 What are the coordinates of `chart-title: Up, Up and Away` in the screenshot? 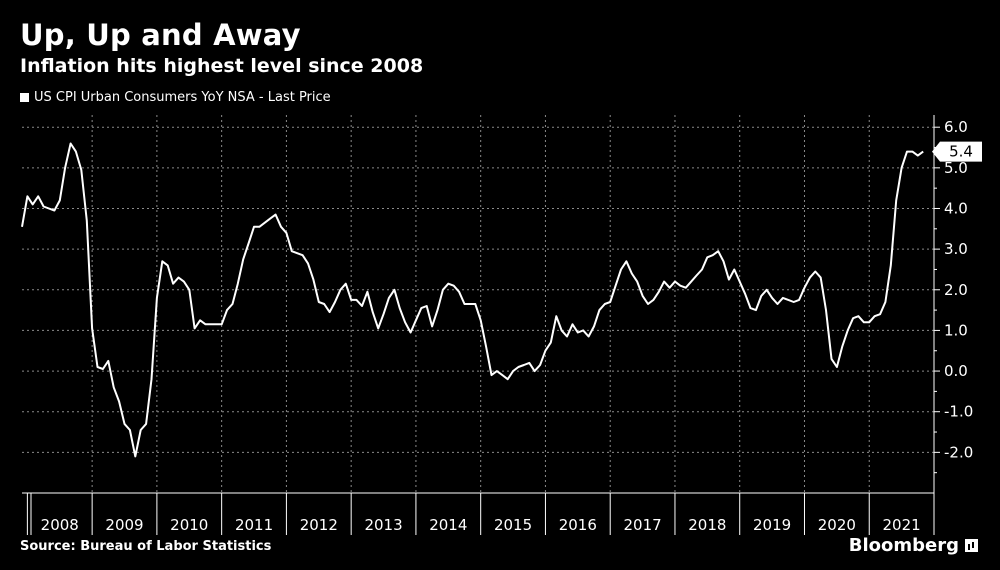 It's located at (160, 35).